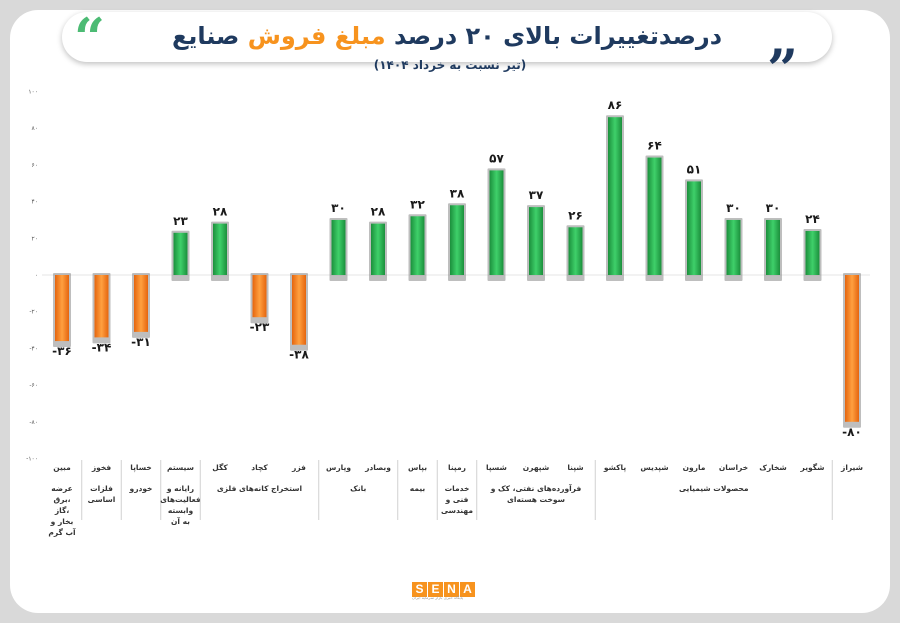  Describe the element at coordinates (417, 204) in the screenshot. I see `bar-value-label: ۳۲` at that location.